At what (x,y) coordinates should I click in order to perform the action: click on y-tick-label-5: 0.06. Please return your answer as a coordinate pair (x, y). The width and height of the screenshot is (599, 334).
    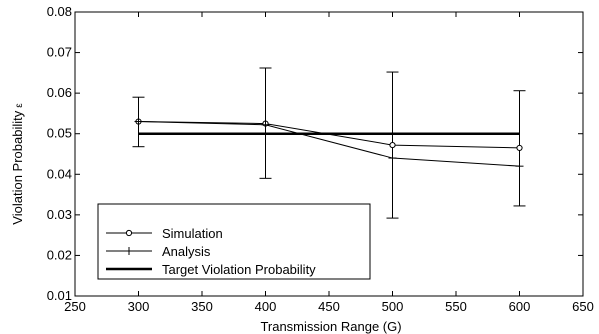
    Looking at the image, I should click on (59, 92).